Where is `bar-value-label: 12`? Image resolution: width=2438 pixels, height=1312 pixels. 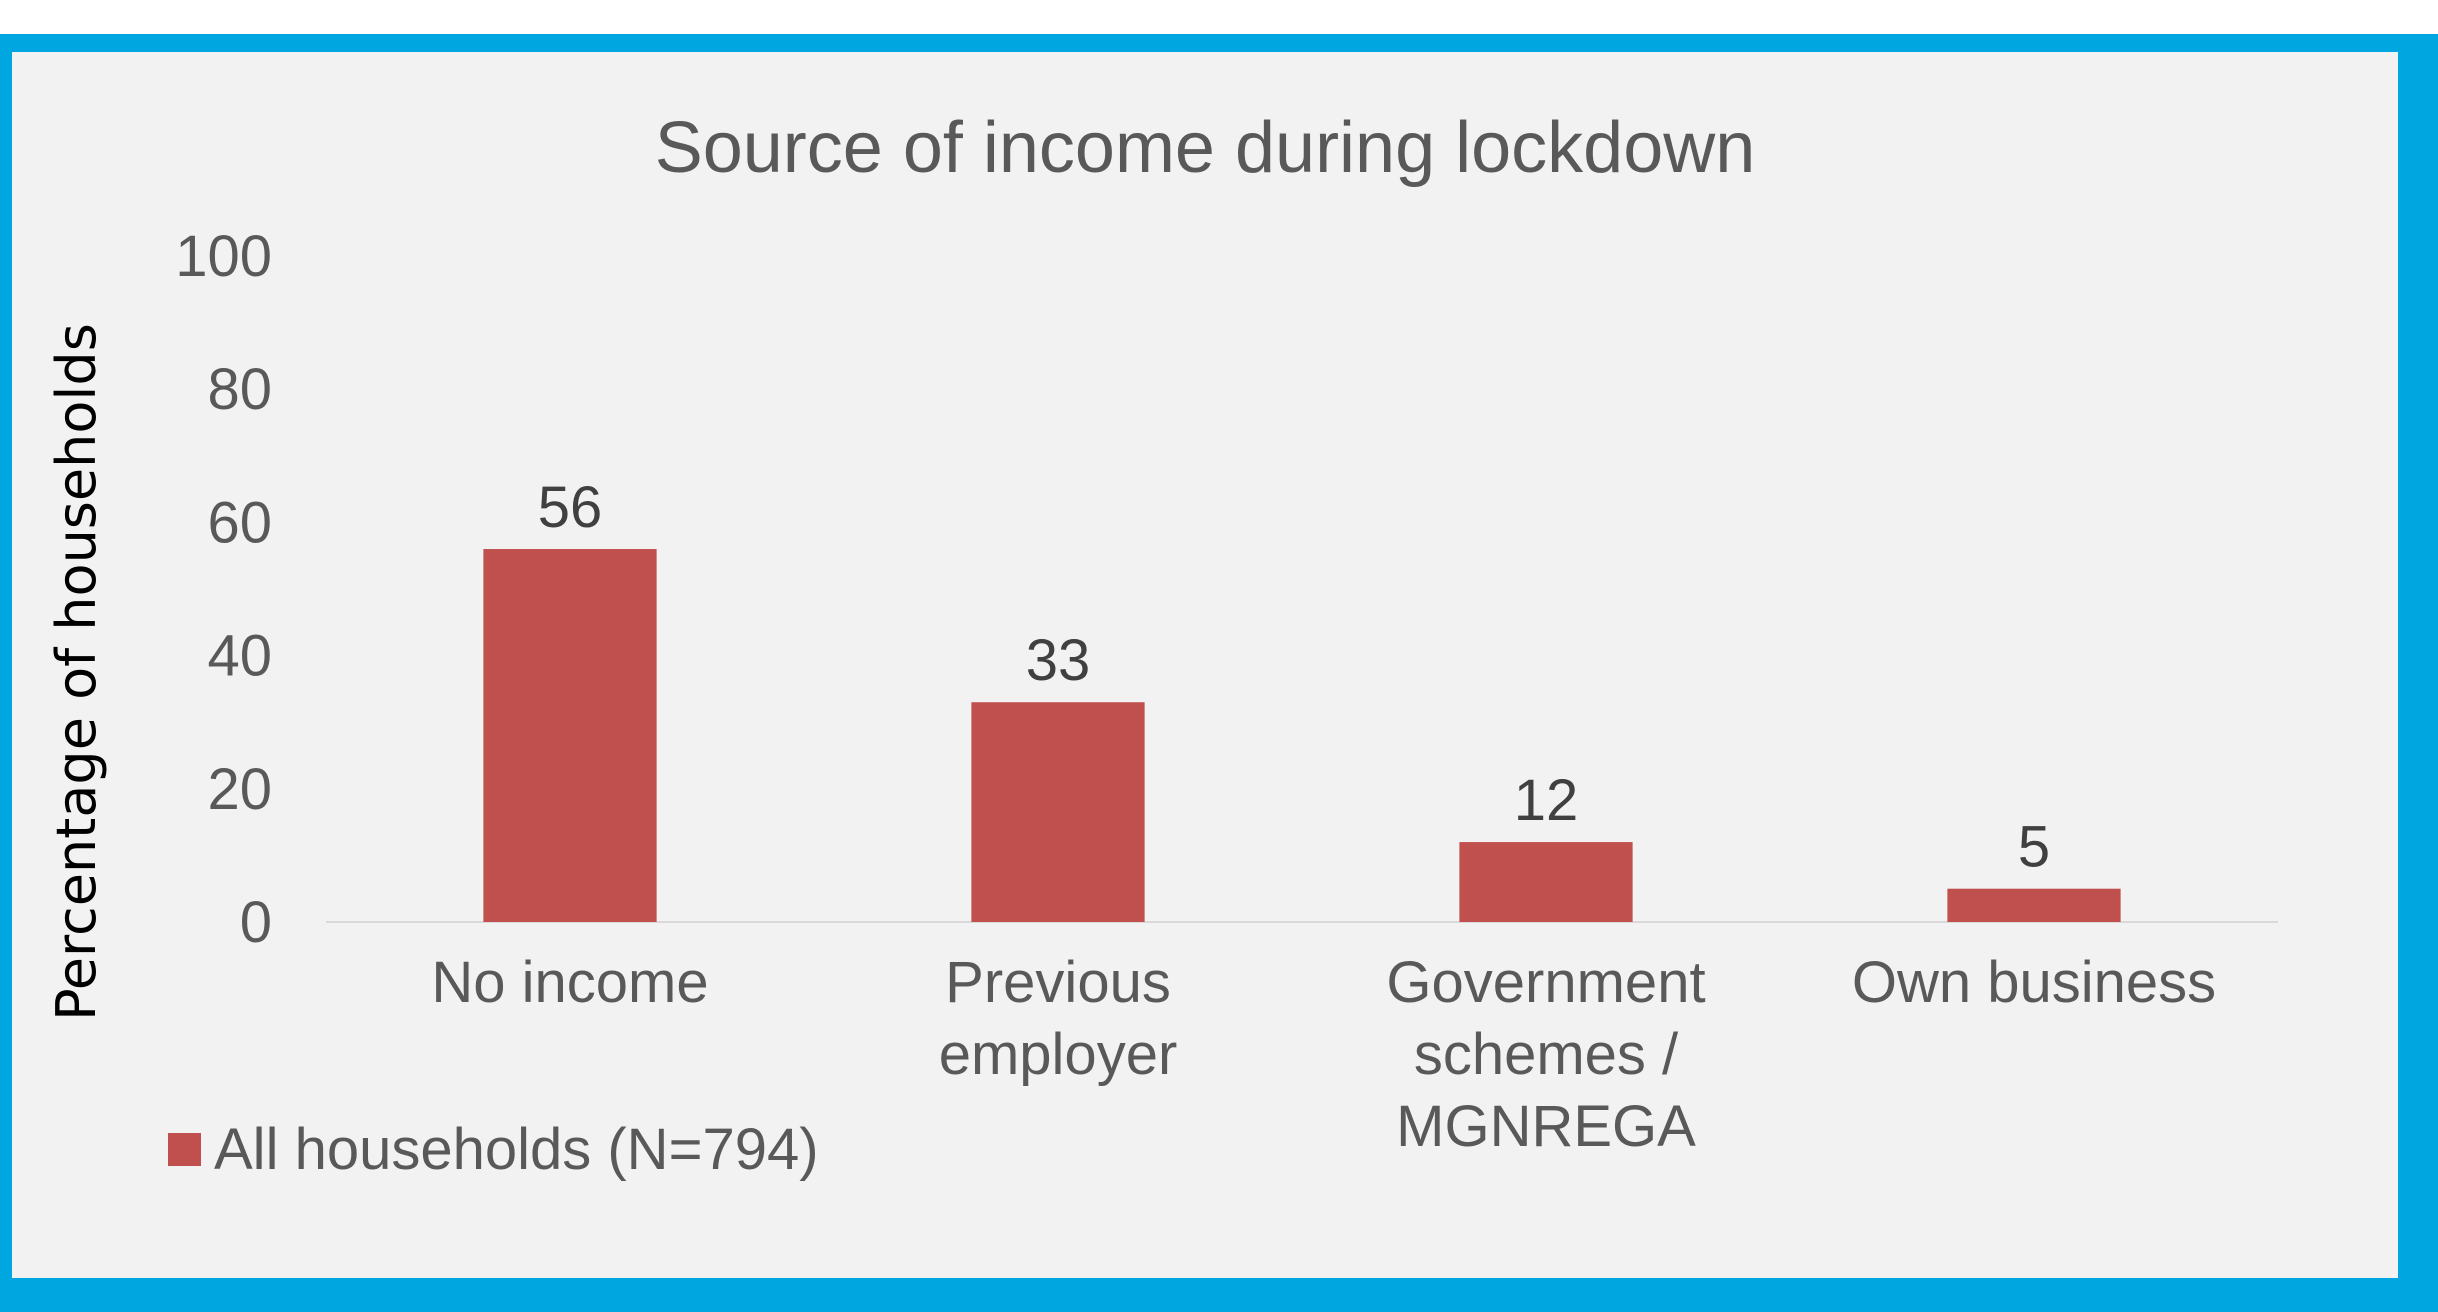 bar-value-label: 12 is located at coordinates (1546, 800).